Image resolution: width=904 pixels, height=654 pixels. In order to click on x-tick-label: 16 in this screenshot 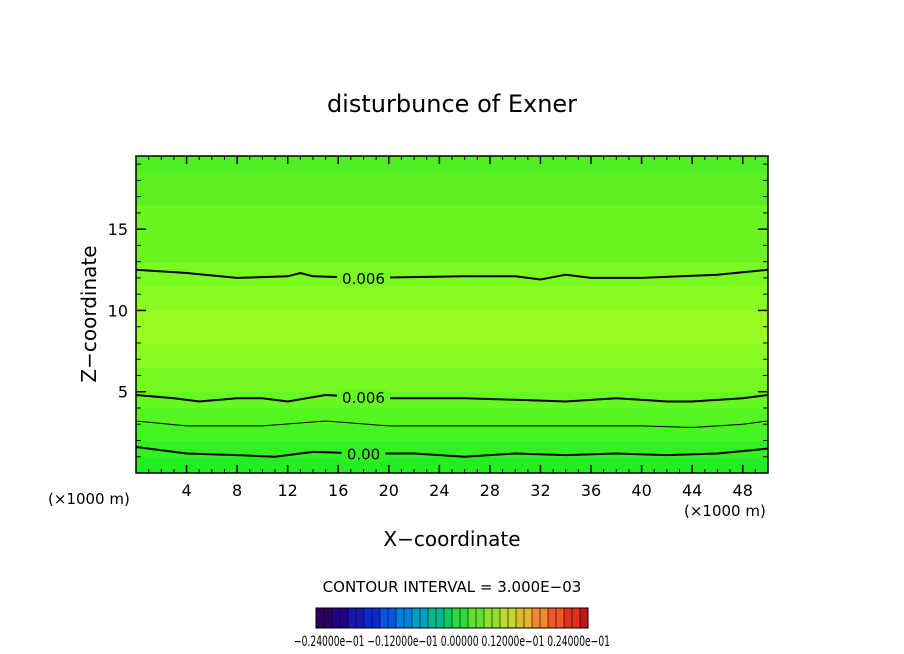, I will do `click(338, 490)`.